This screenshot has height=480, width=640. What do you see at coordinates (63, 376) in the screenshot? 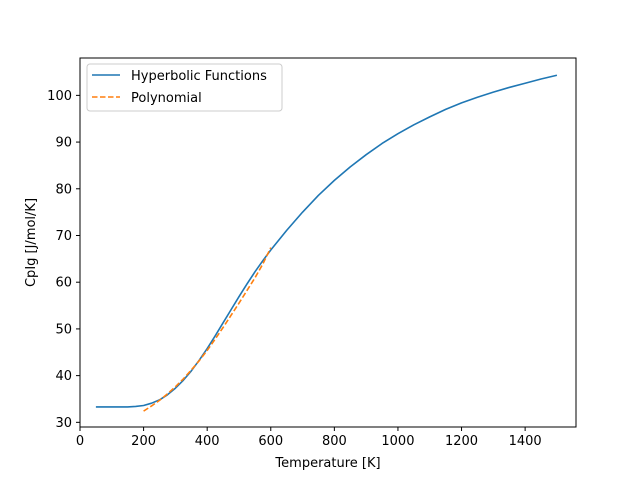
I see `y-tick-label: 40` at bounding box center [63, 376].